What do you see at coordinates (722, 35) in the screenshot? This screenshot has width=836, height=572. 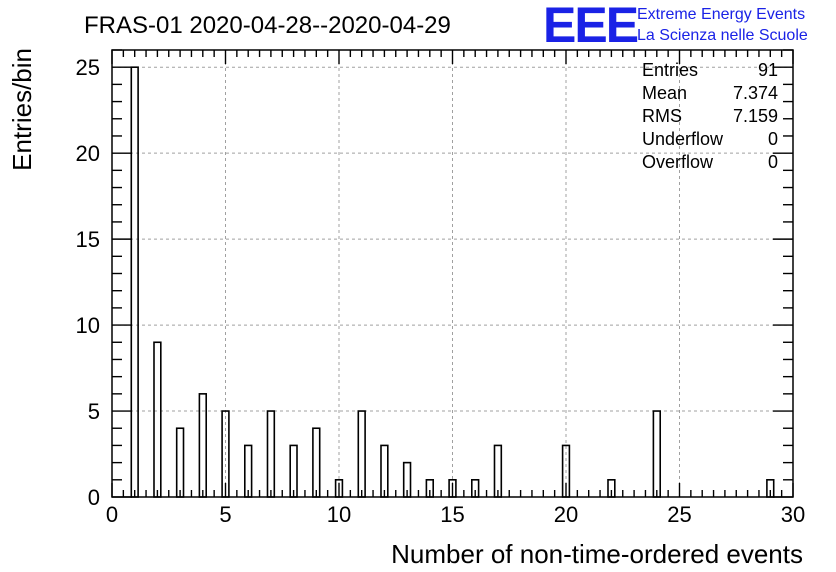 I see `eee-logo-line2: La Scienza nelle Scuole` at bounding box center [722, 35].